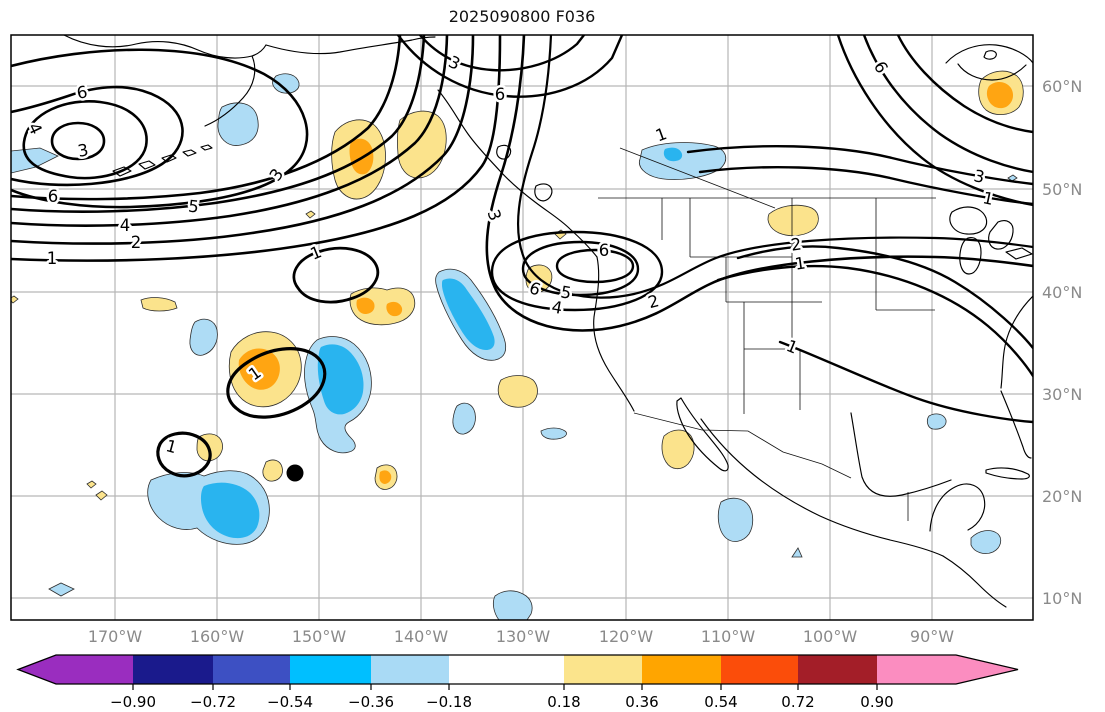 The height and width of the screenshot is (712, 1105). Describe the element at coordinates (522, 16) in the screenshot. I see `plot-title: 2025090800 F036` at that location.